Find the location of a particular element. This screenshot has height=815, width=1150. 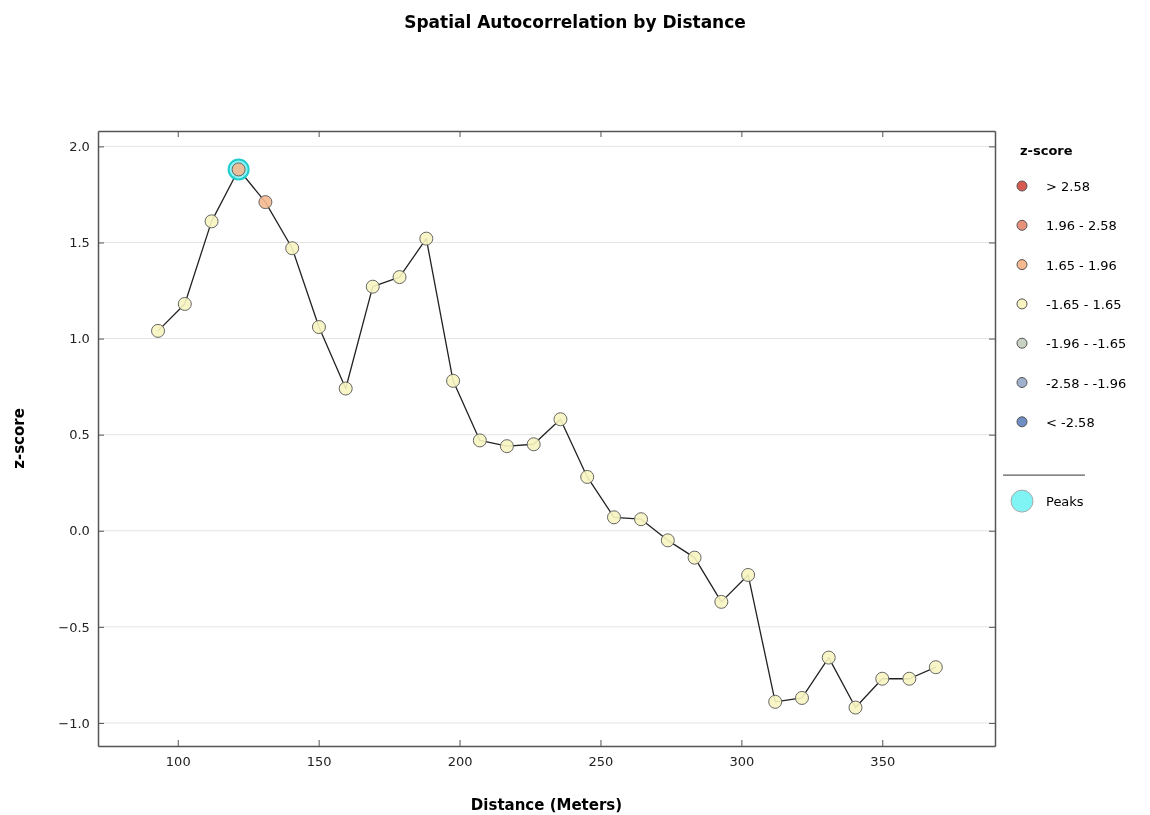

chart-title: Spatial Autocorrelation by Distance is located at coordinates (575, 22).